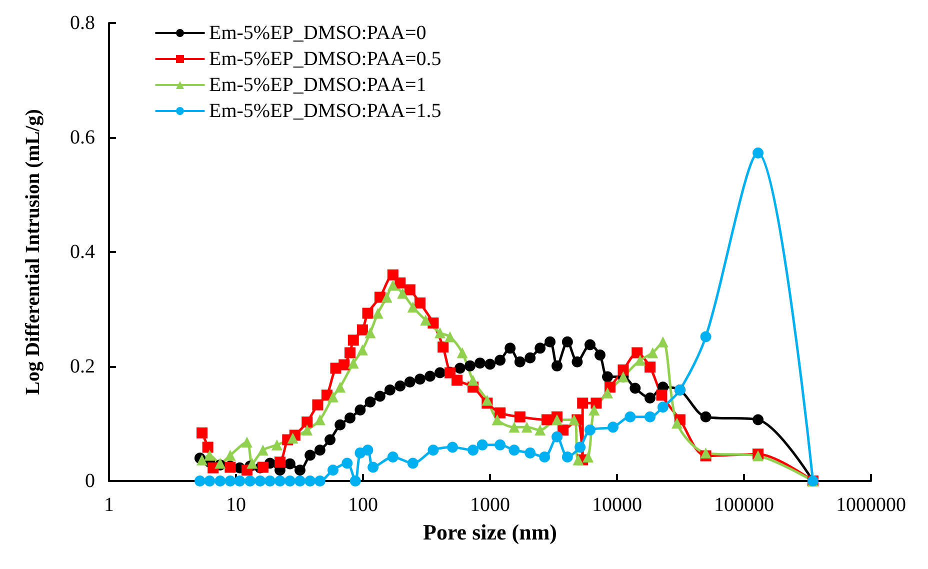 The height and width of the screenshot is (569, 928). I want to click on y-tick-label: 0.8, so click(82, 23).